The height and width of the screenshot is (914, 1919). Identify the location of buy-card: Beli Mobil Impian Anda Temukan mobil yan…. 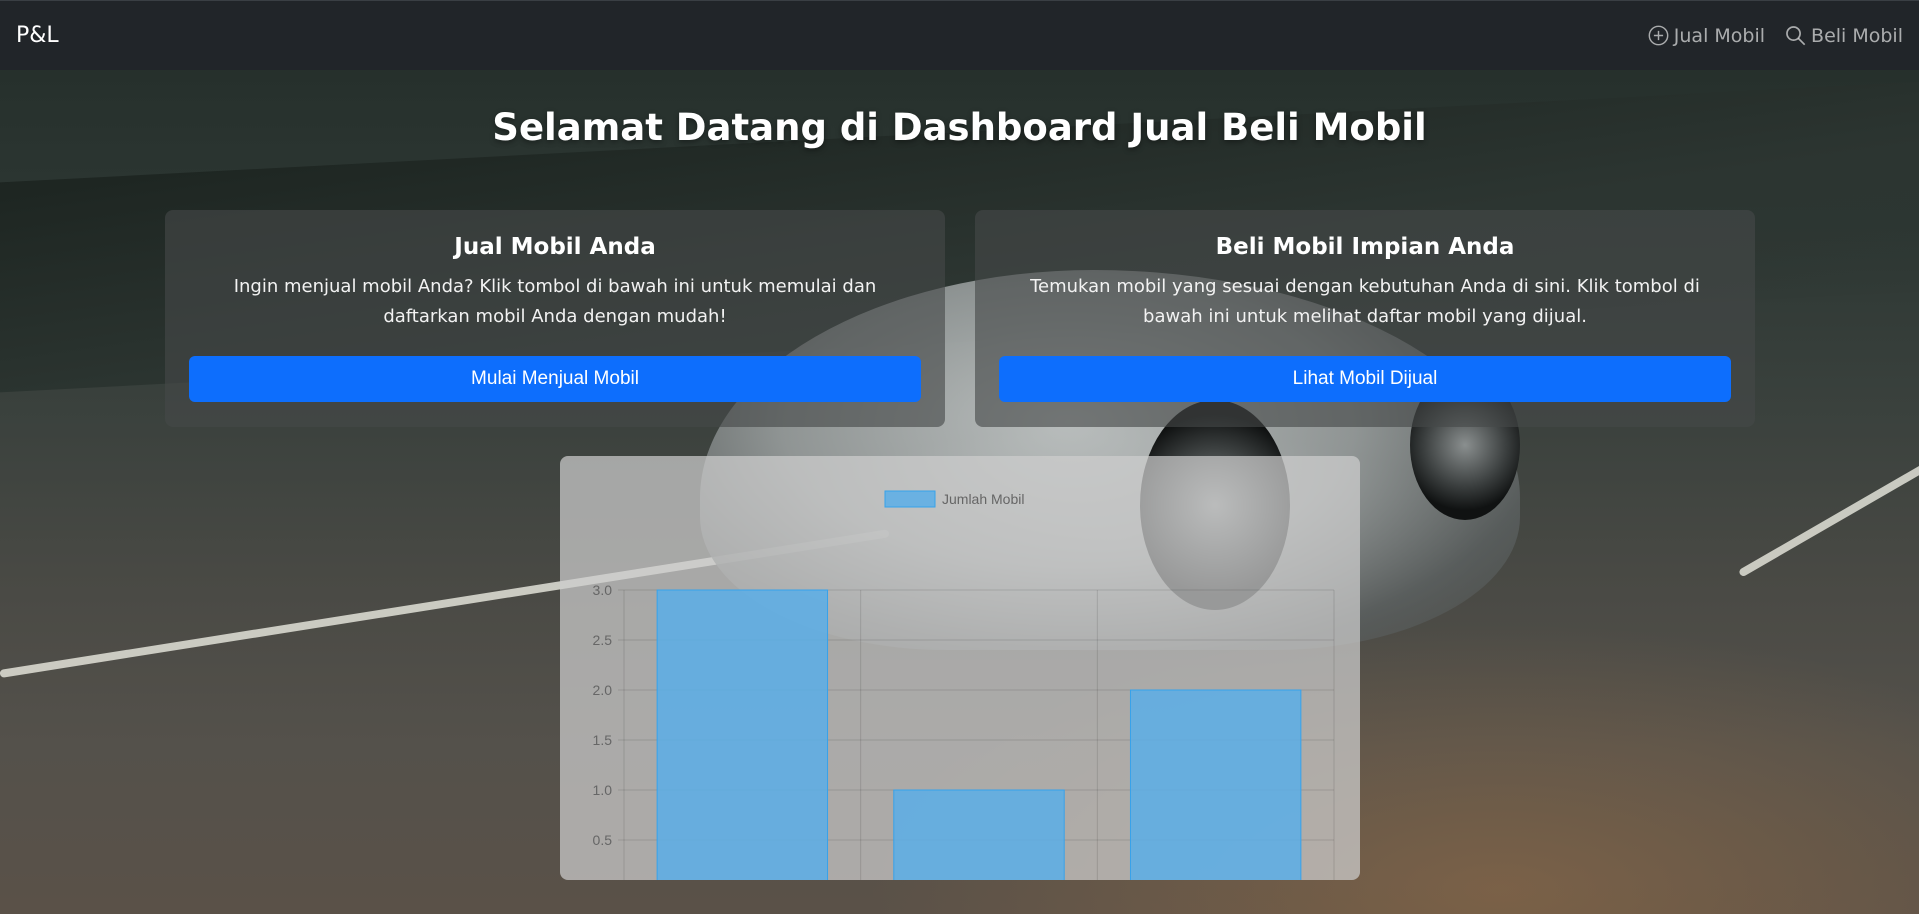
(1365, 318).